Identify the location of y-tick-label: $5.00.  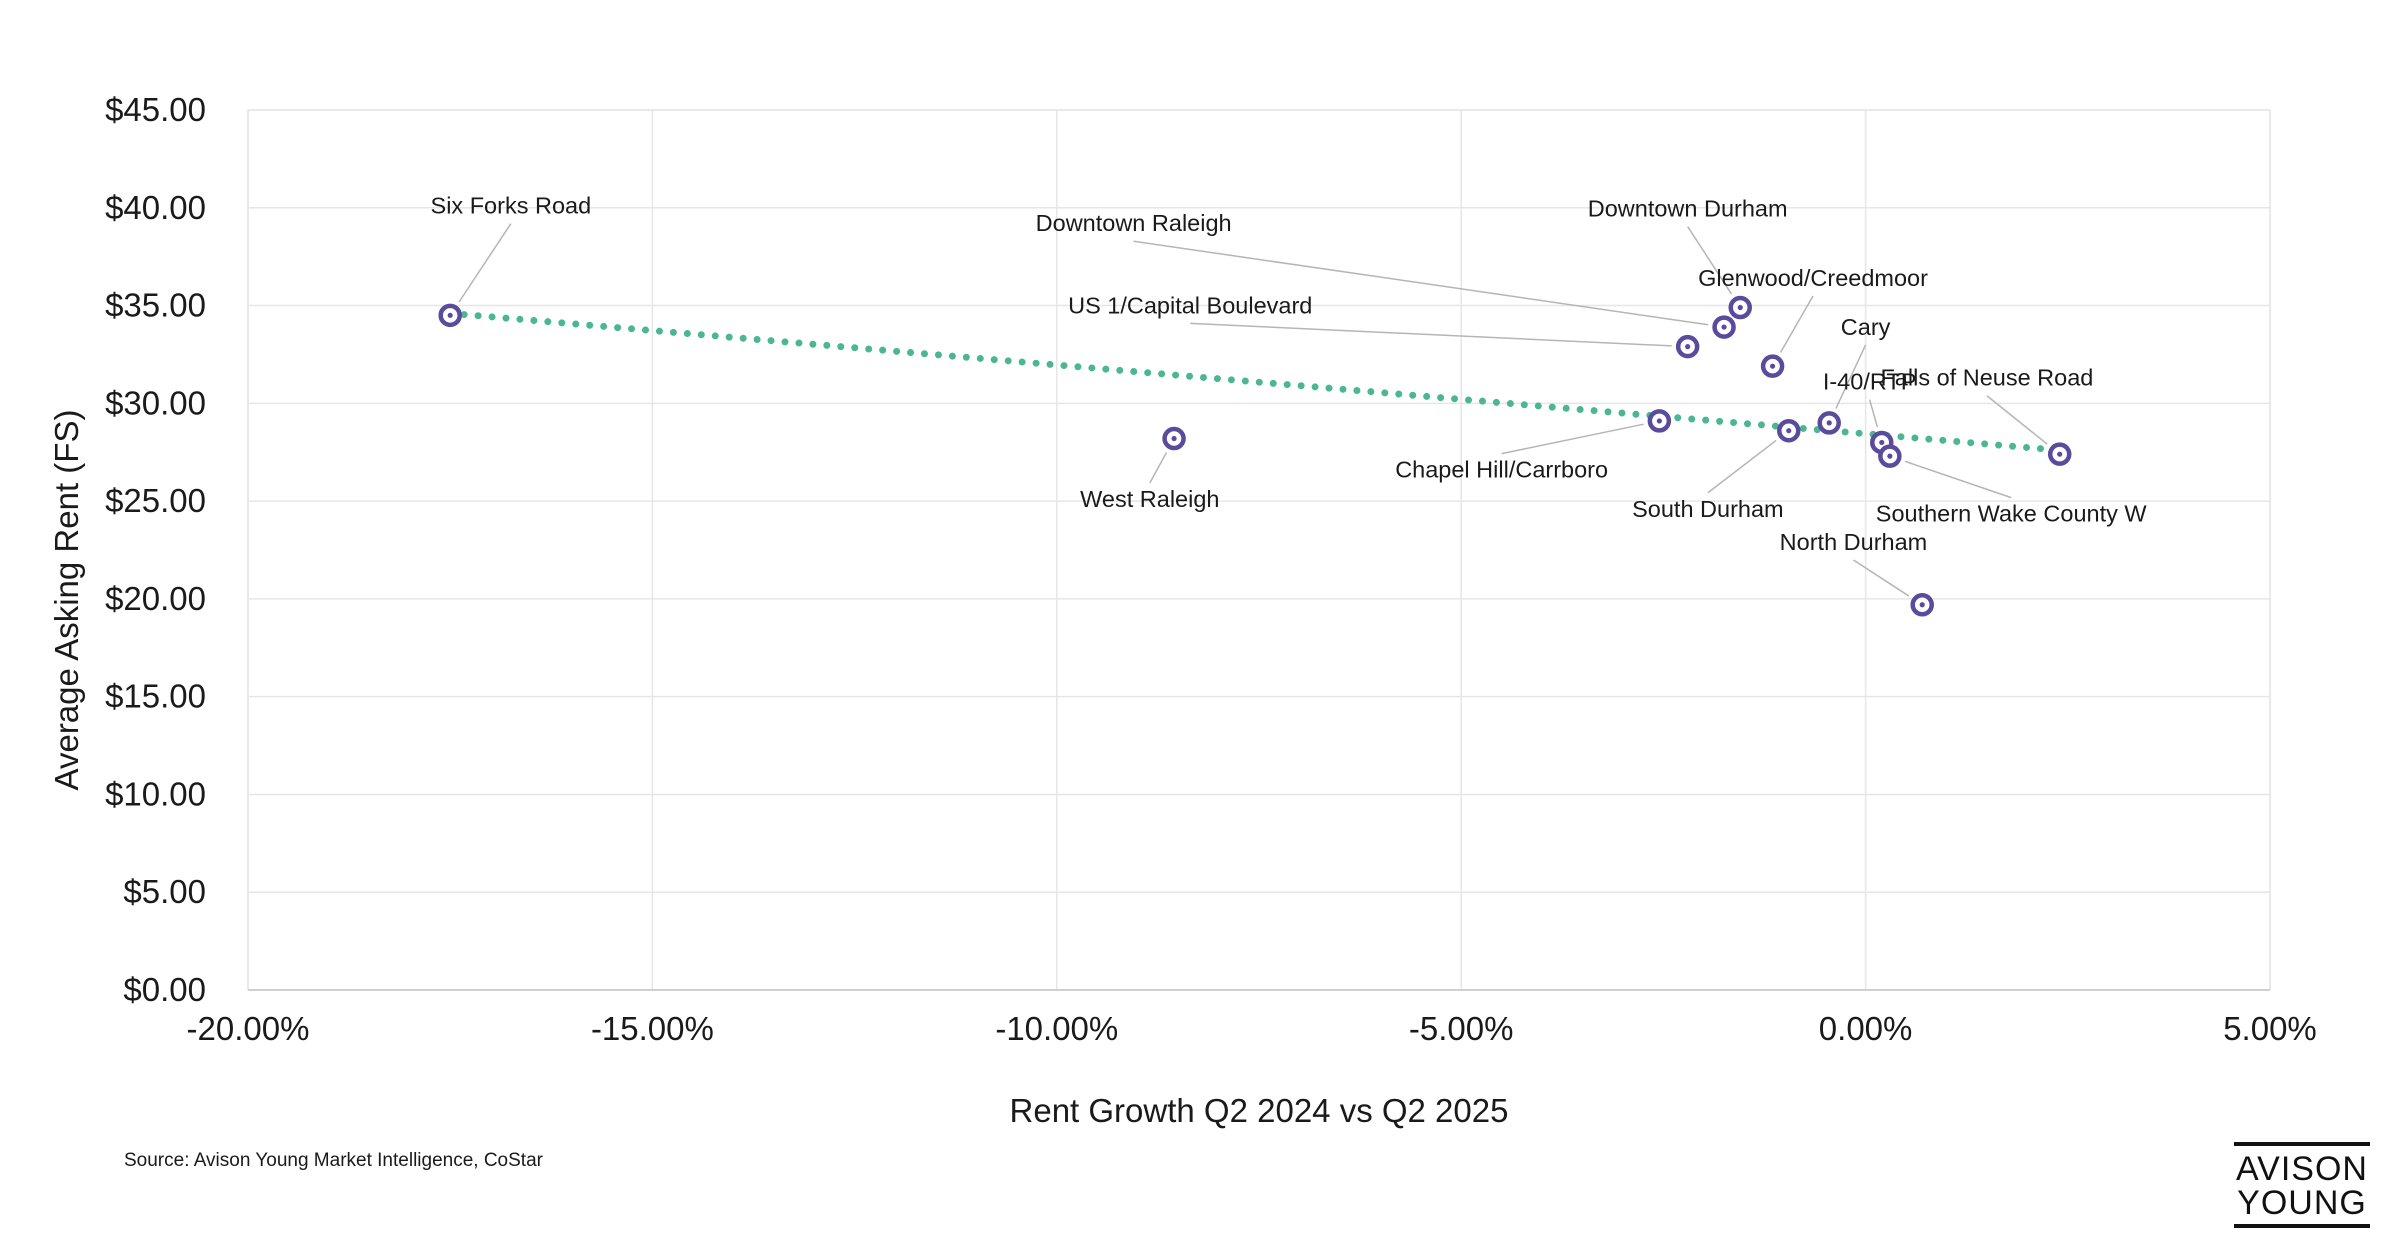
(164, 891).